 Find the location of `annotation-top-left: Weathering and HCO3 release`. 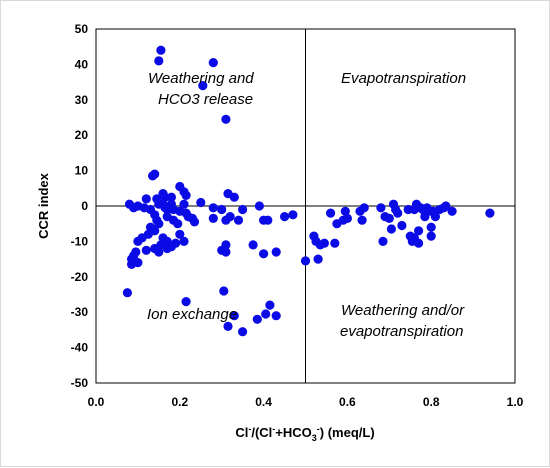

annotation-top-left: Weathering and HCO3 release is located at coordinates (201, 89).